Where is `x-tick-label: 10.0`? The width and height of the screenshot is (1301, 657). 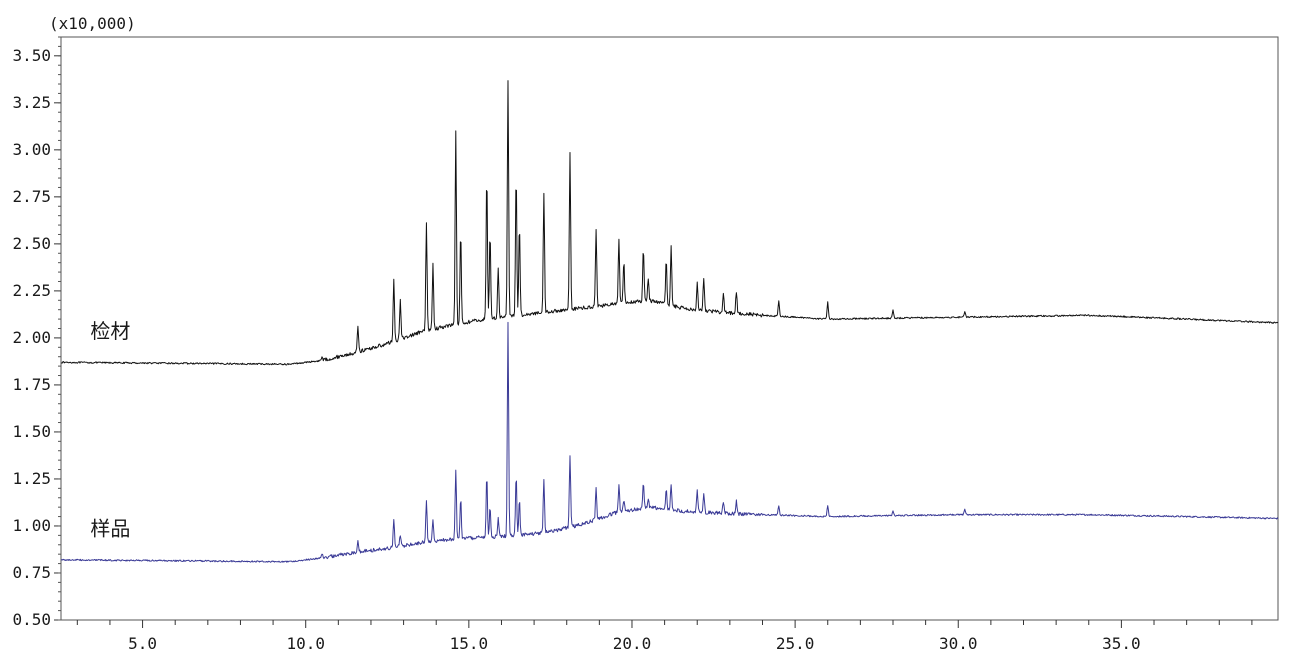
x-tick-label: 10.0 is located at coordinates (305, 643).